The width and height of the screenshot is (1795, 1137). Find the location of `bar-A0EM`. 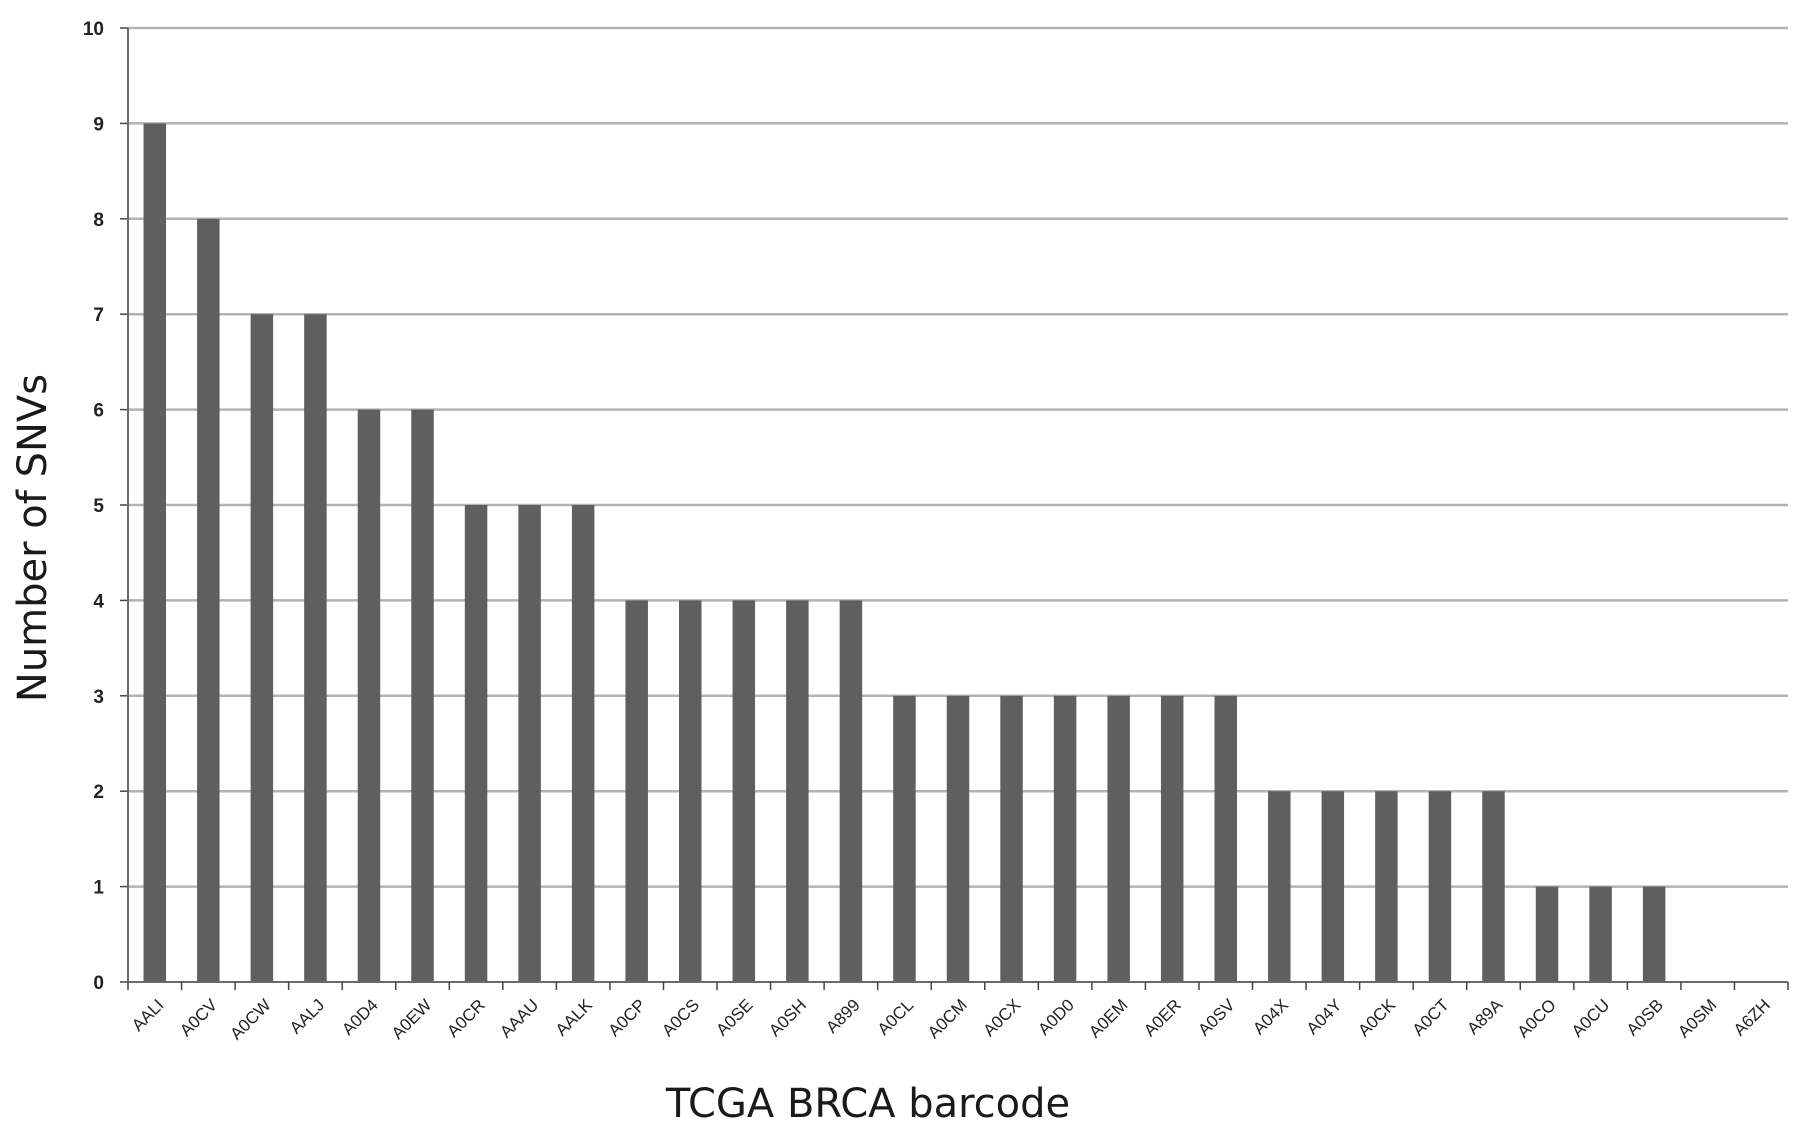

bar-A0EM is located at coordinates (1118, 838).